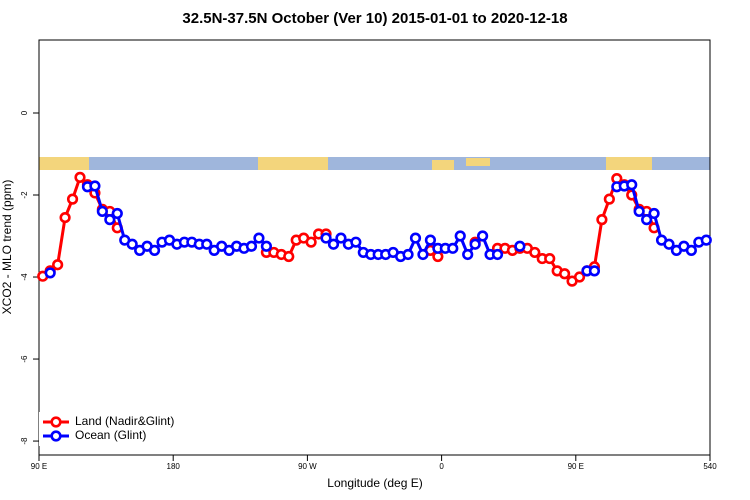 The width and height of the screenshot is (750, 500). I want to click on x-tick-label: 0, so click(441, 466).